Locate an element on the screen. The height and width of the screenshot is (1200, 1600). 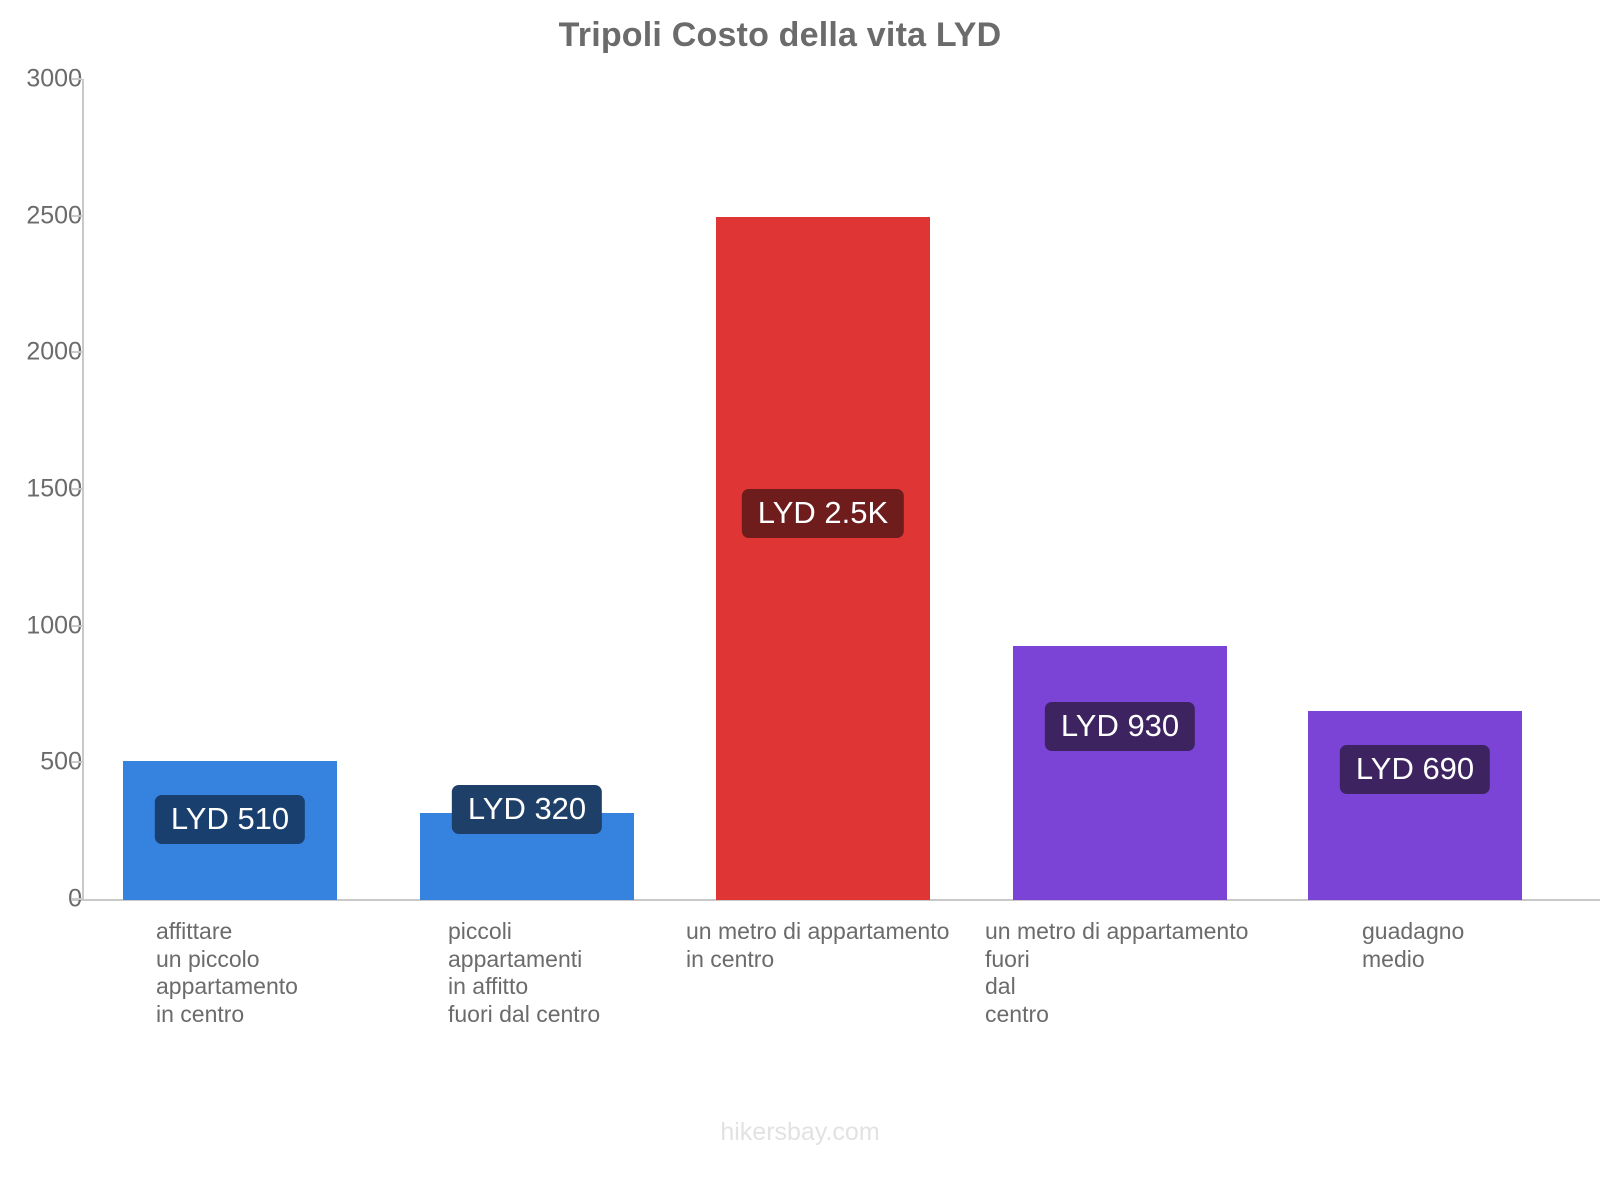
x-axis-category-label: guadagno medio is located at coordinates (1413, 945).